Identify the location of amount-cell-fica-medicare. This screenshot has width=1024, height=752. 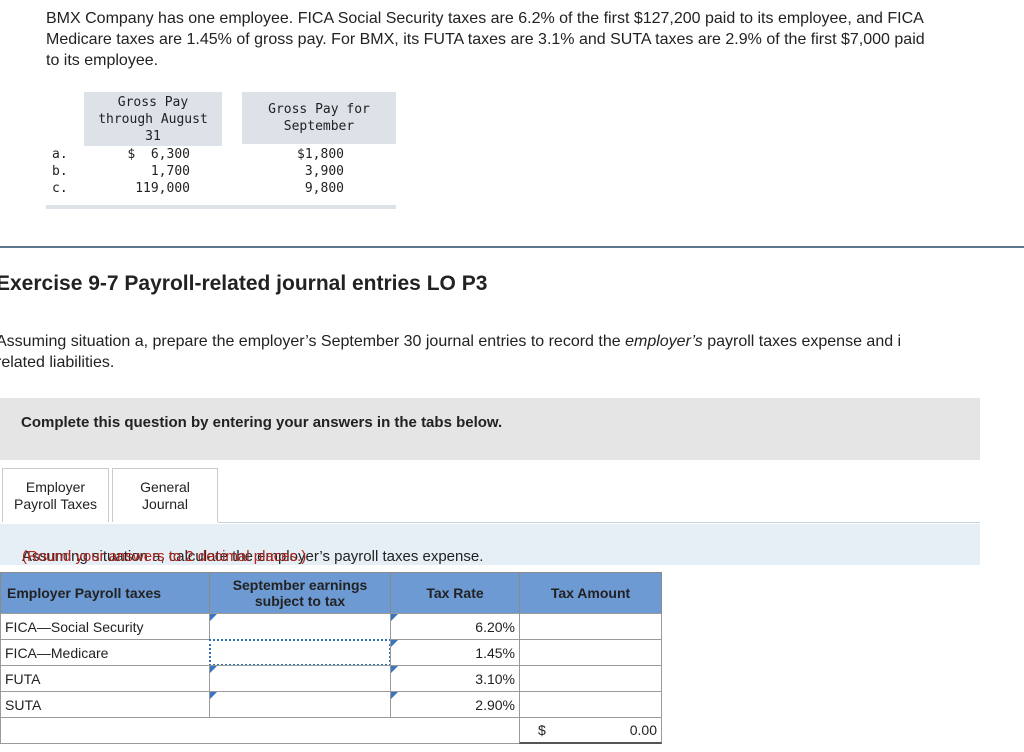
(590, 652).